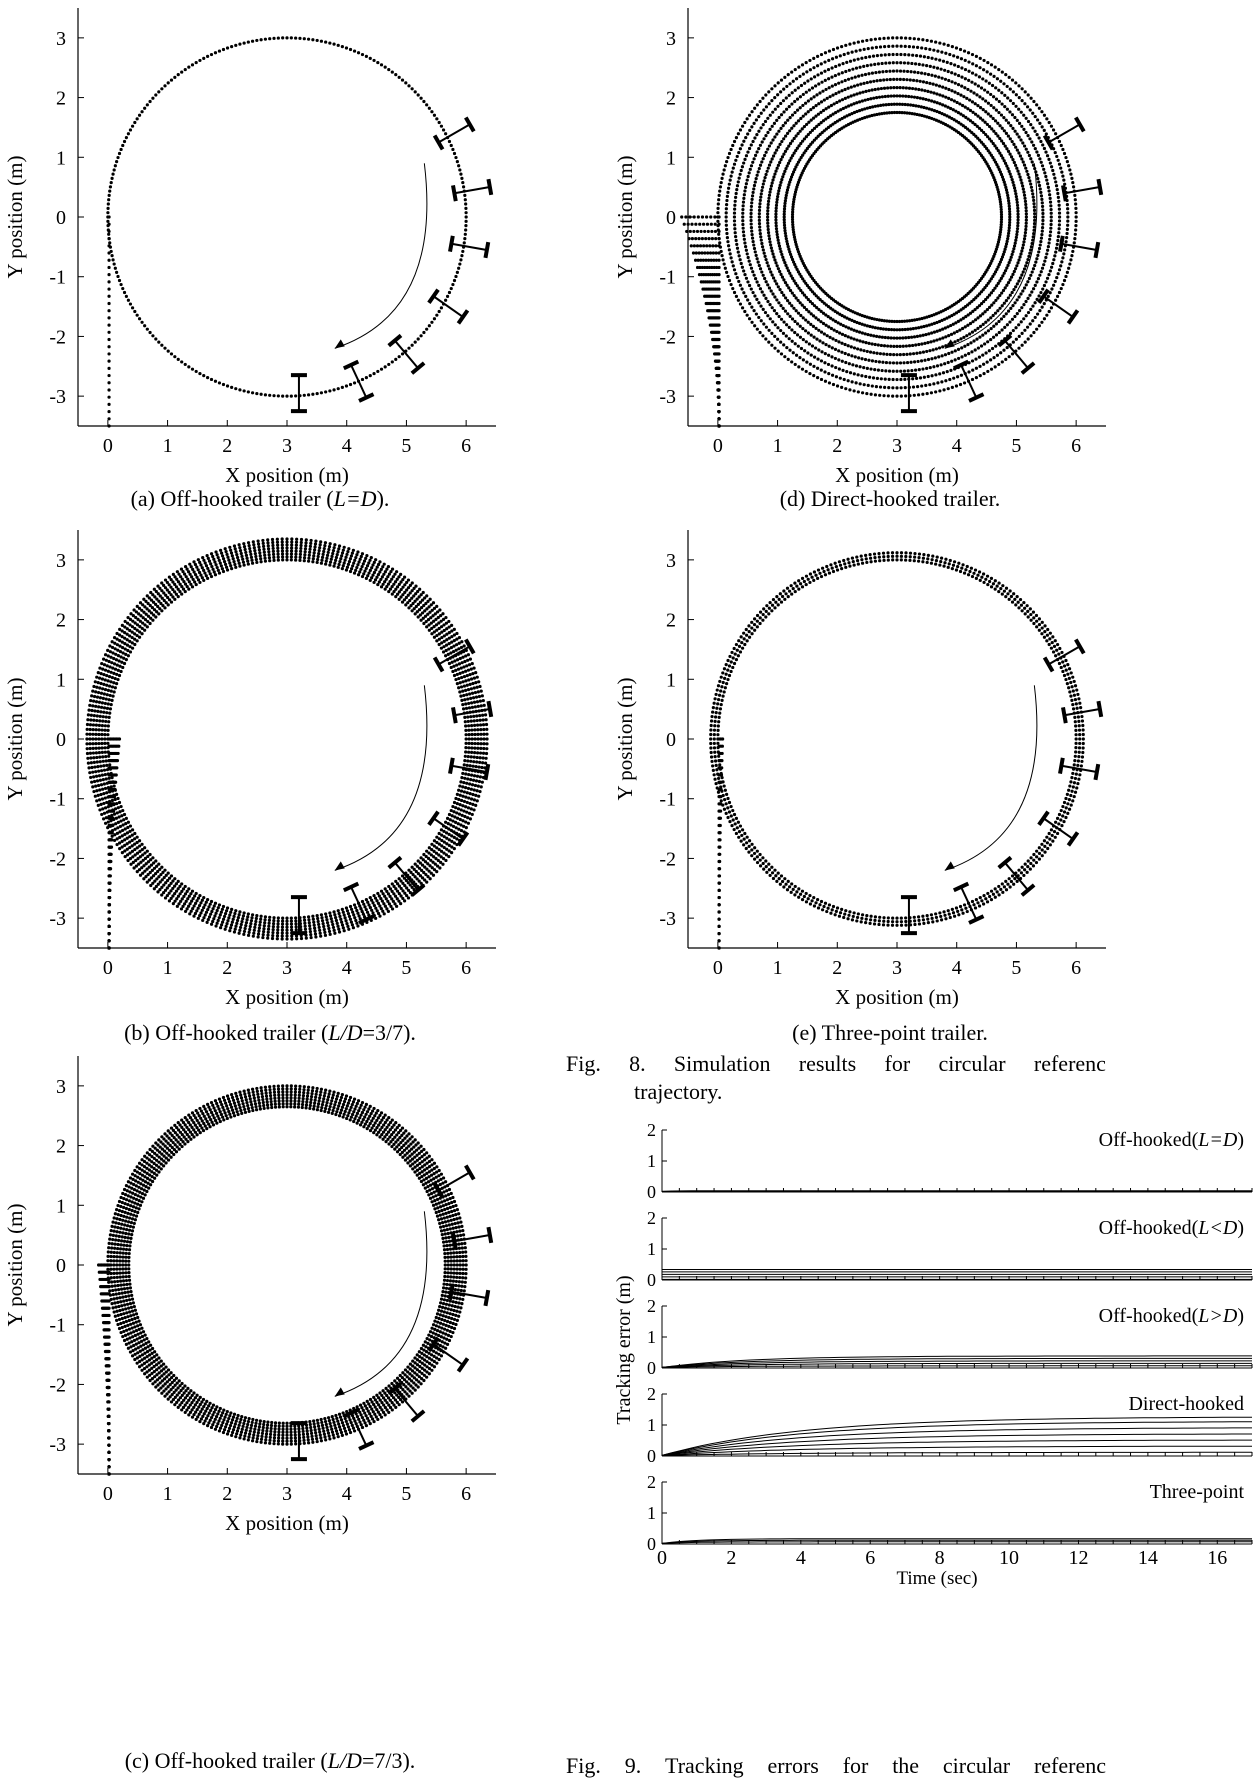  Describe the element at coordinates (454, 193) in the screenshot. I see `wheel` at that location.